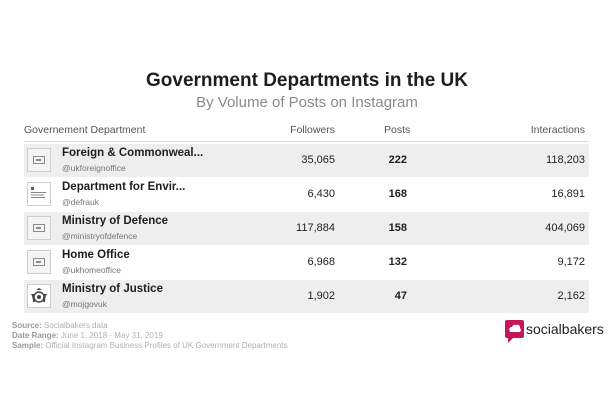 The image size is (614, 410). What do you see at coordinates (111, 335) in the screenshot?
I see `date-range-text: June 1, 2018 - May 31, 2019` at bounding box center [111, 335].